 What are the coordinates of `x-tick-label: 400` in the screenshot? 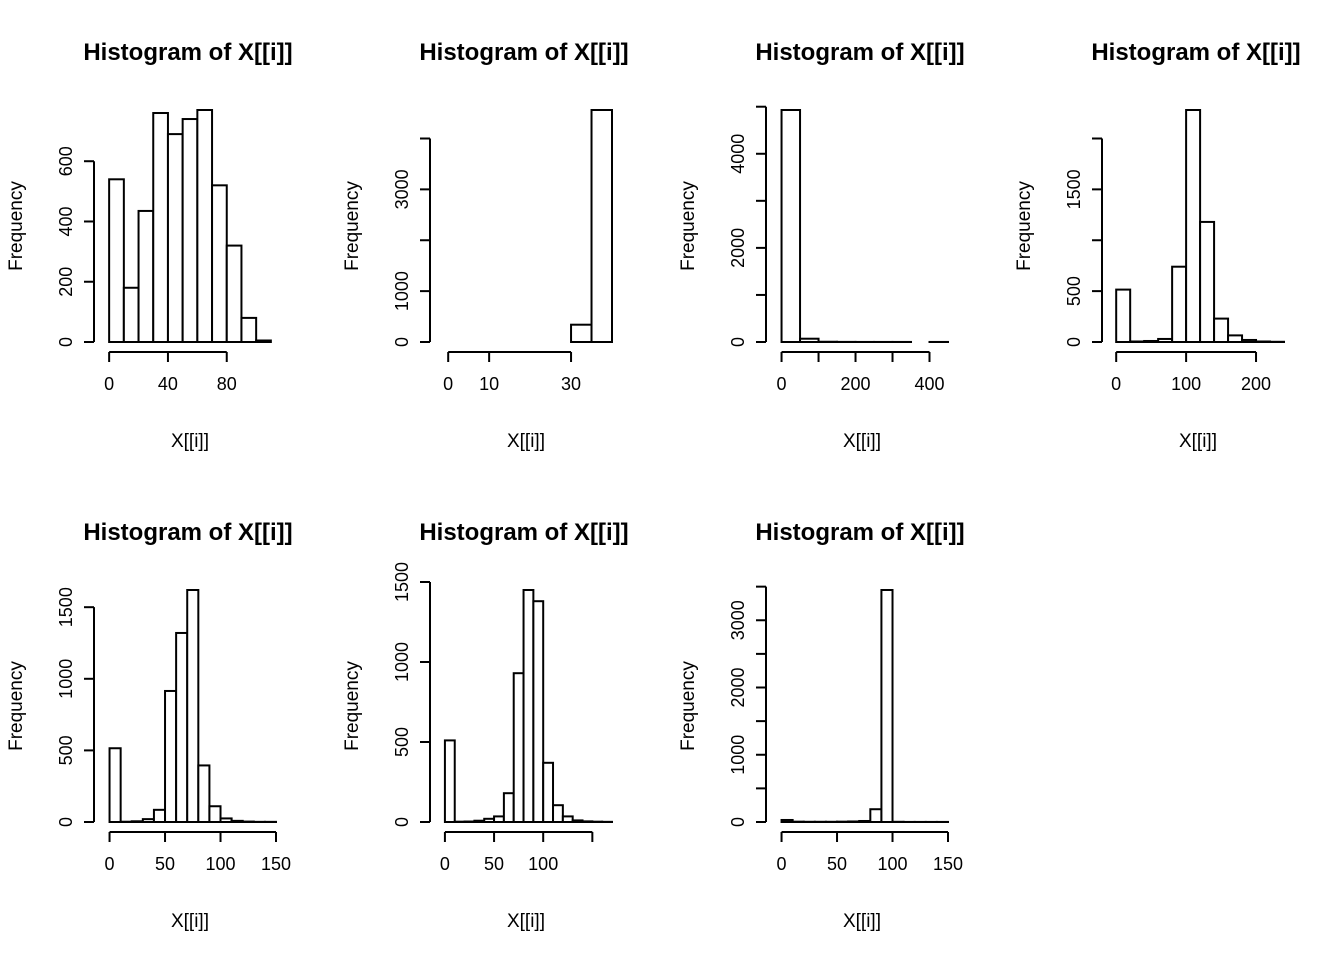 It's located at (929, 384).